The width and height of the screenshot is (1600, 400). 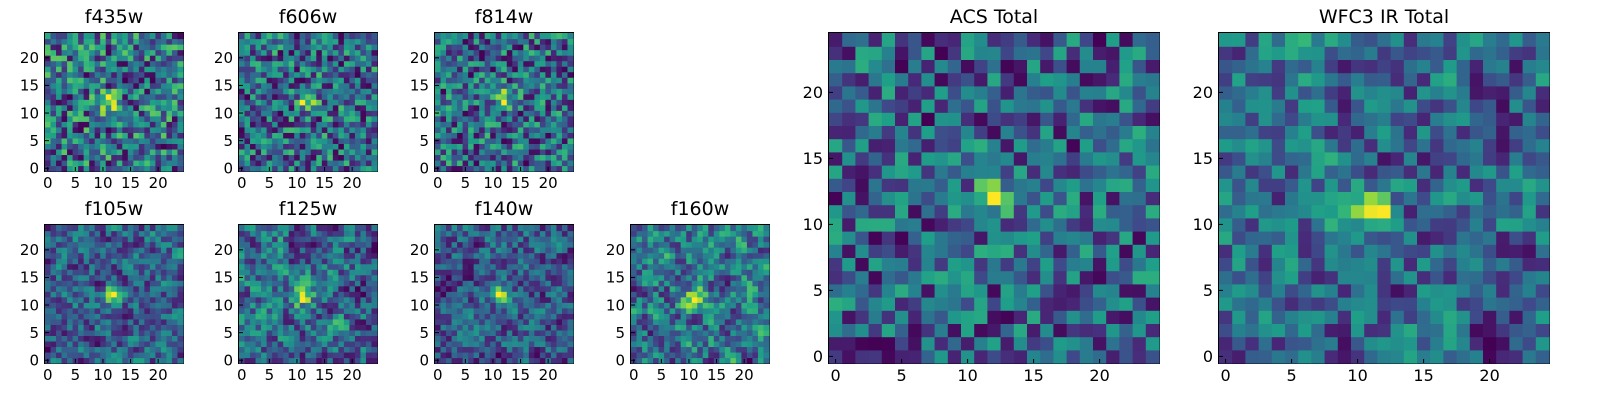 I want to click on panel-title: f606w, so click(x=308, y=17).